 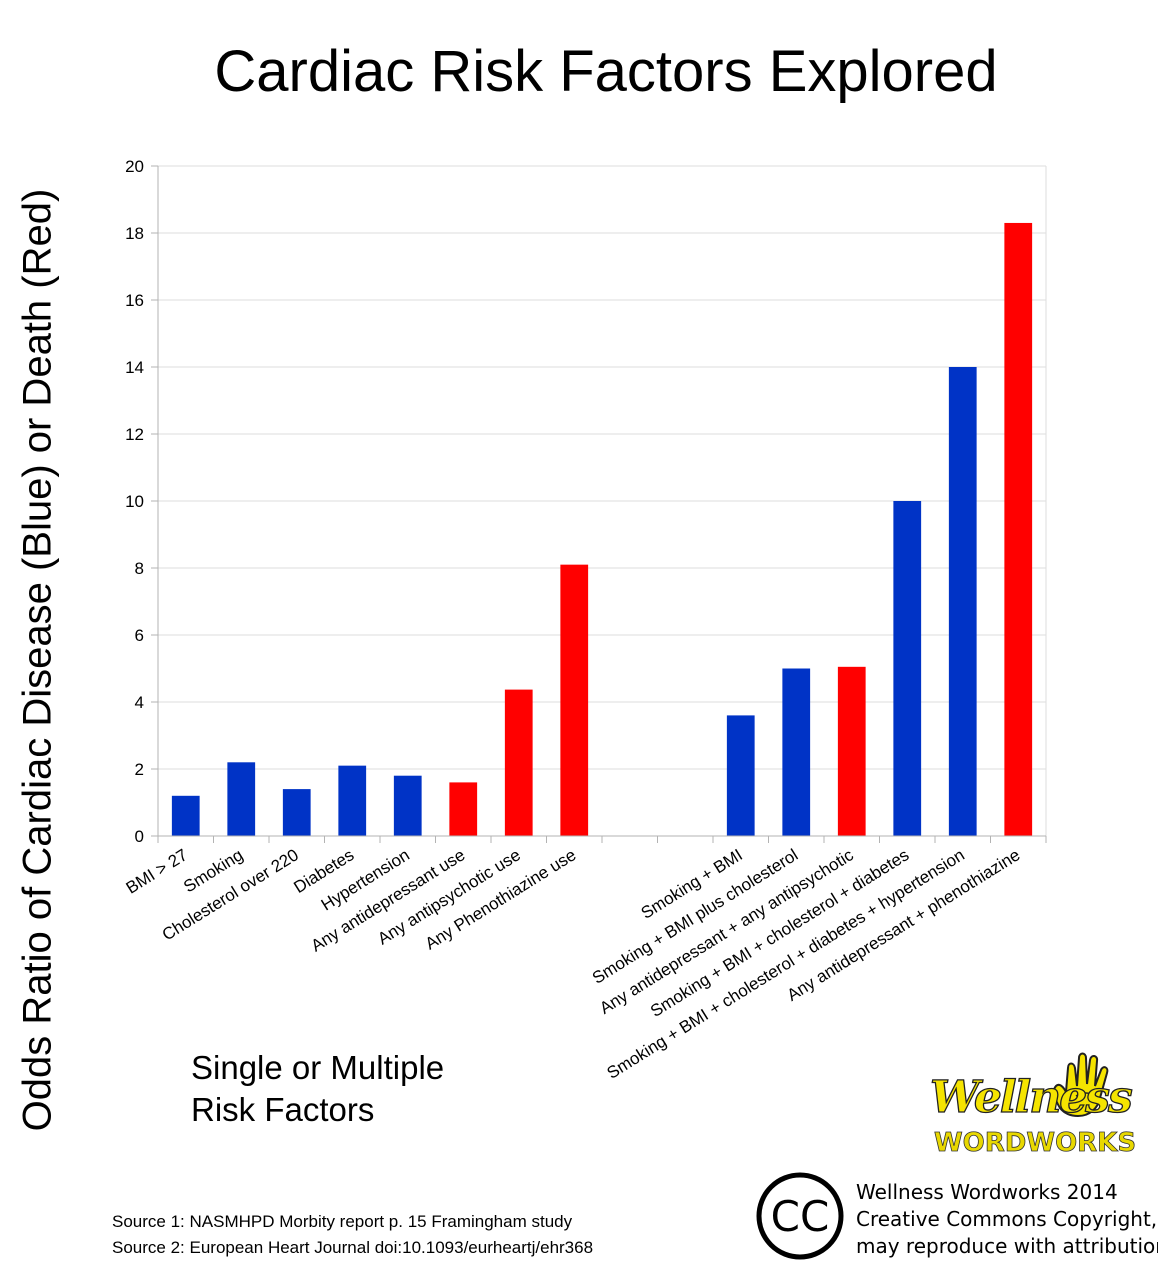 What do you see at coordinates (139, 769) in the screenshot?
I see `y-tick-label: 2` at bounding box center [139, 769].